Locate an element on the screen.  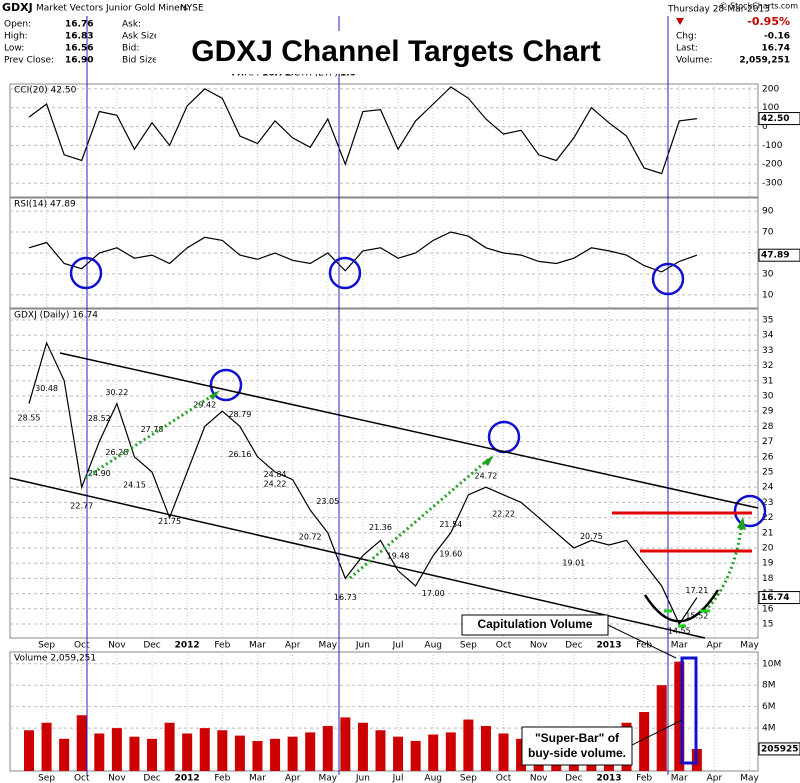
point-label: 26.16 is located at coordinates (239, 454).